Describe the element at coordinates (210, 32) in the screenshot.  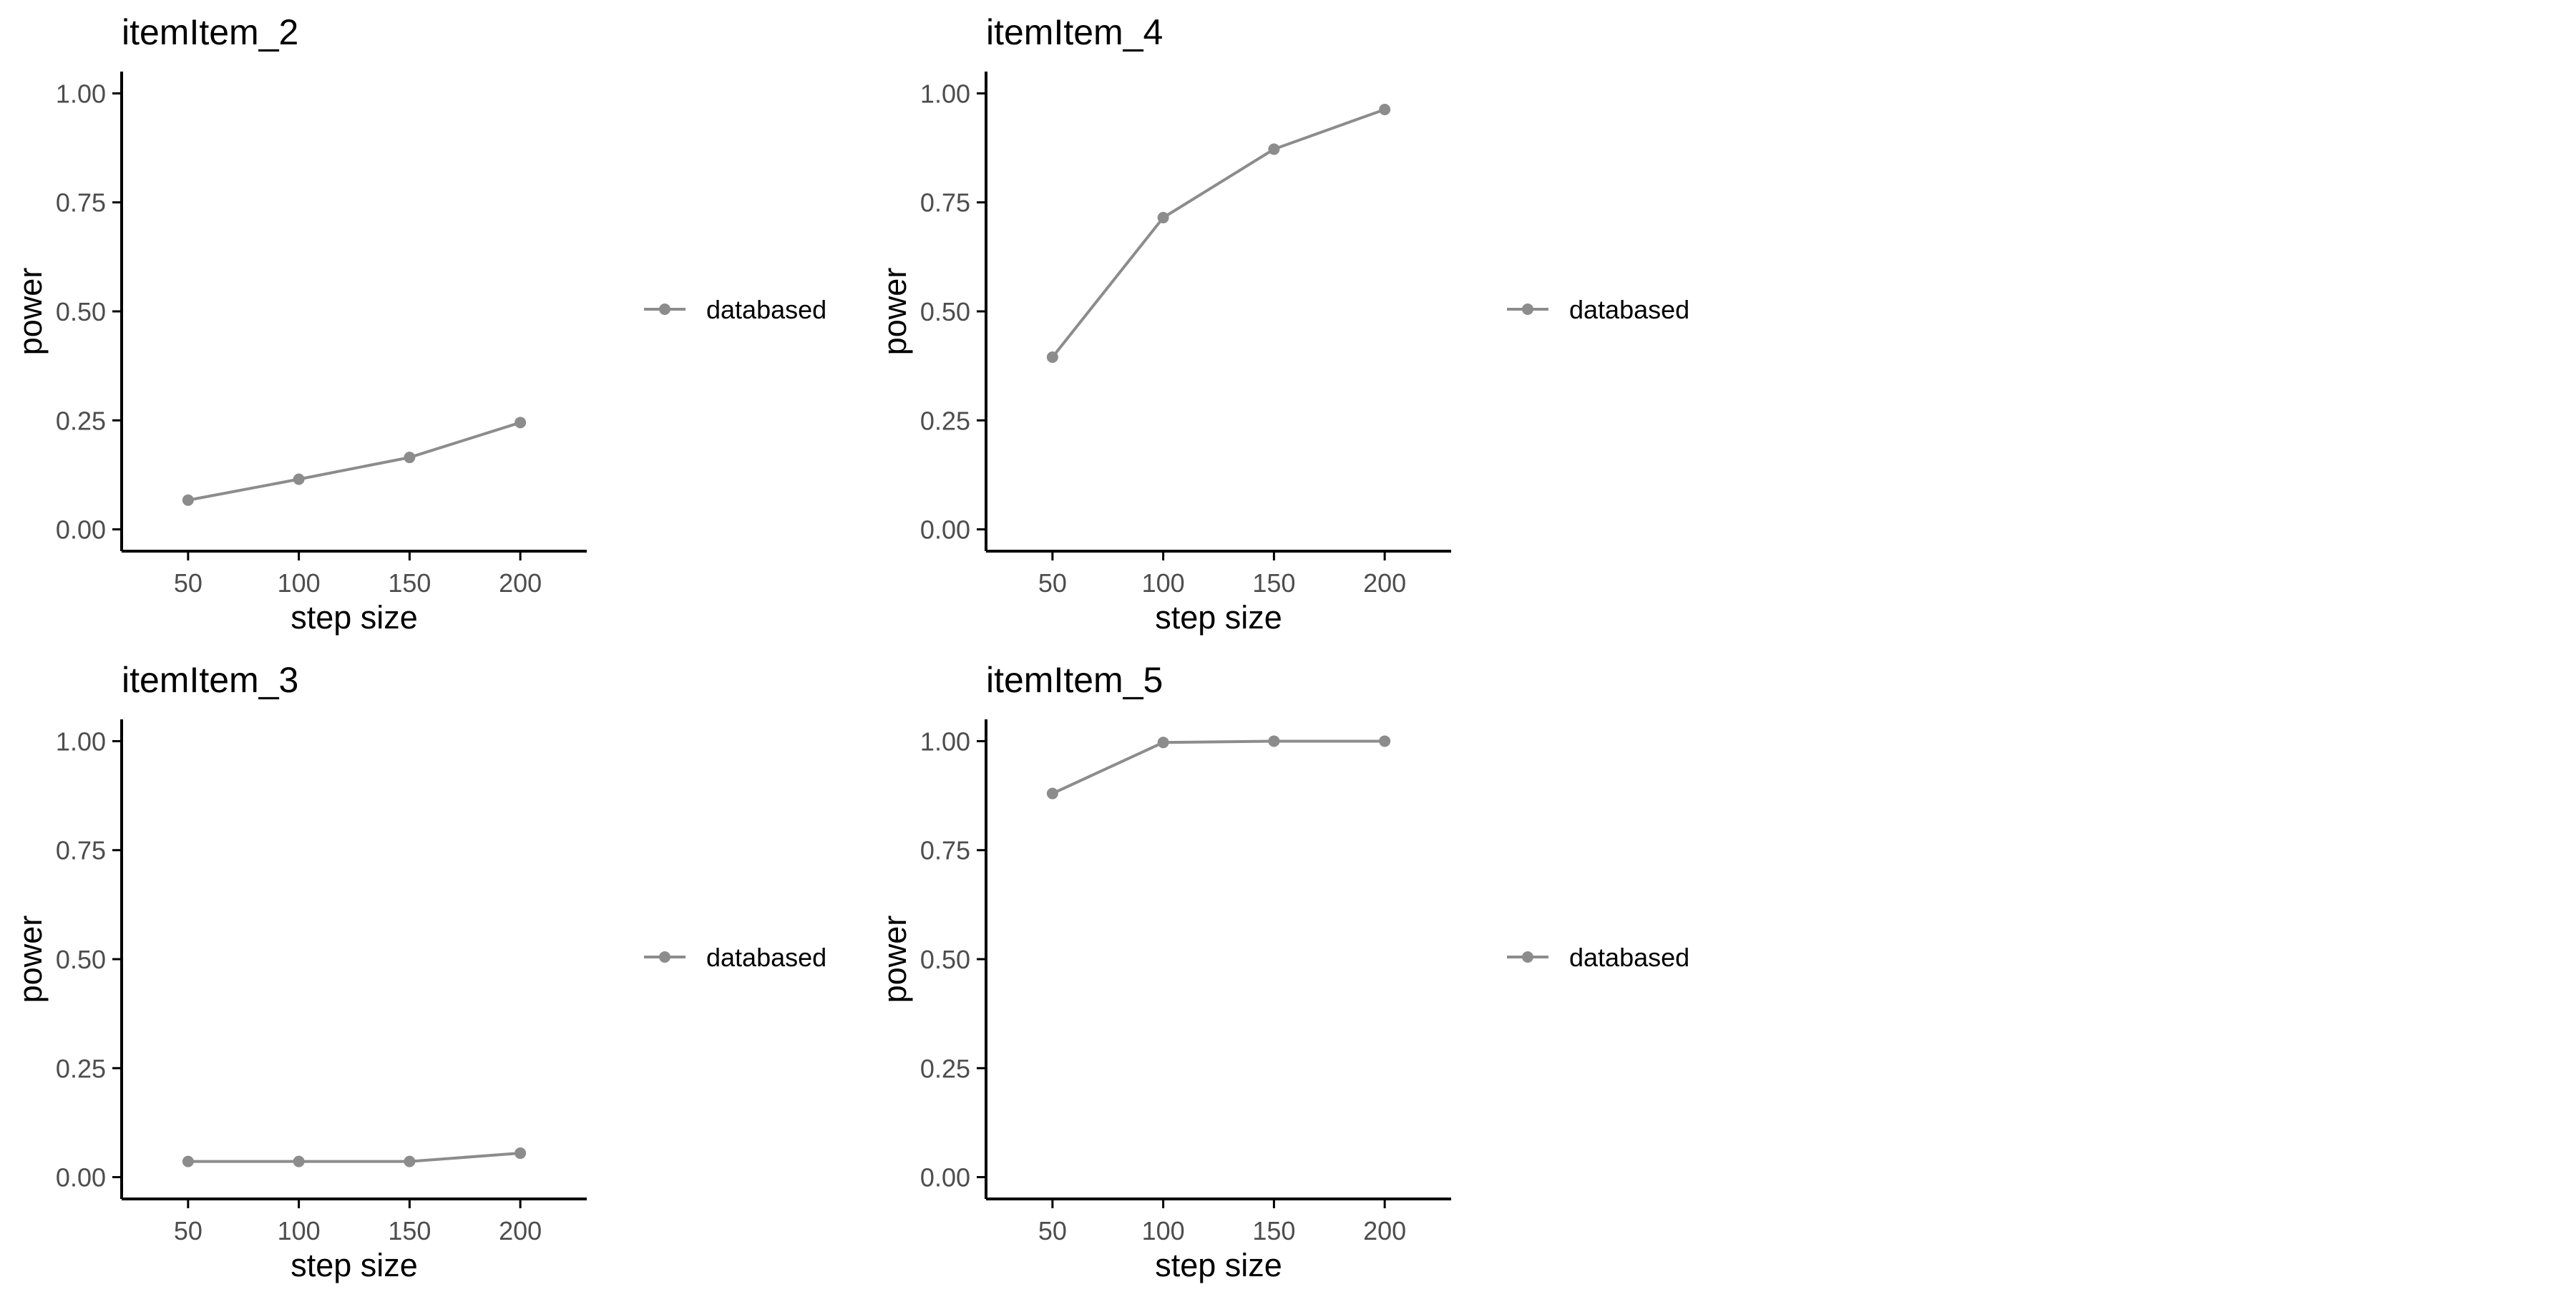
I see `panel-title: itemItem_2` at that location.